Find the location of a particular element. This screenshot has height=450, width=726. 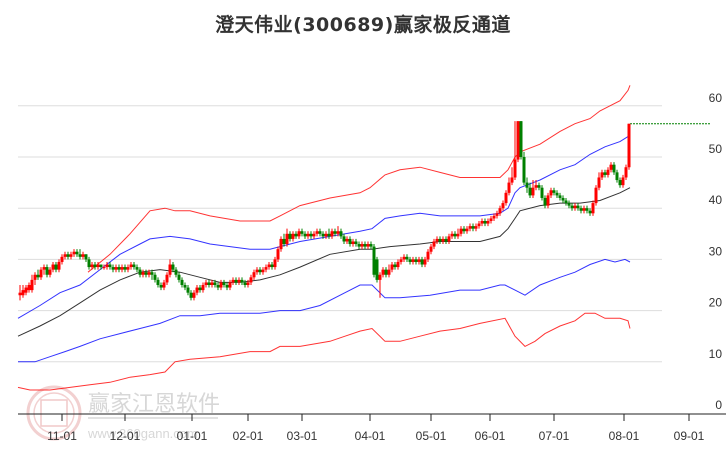

chart-title: 澄天伟业(300689)赢家极反通道 is located at coordinates (363, 25).